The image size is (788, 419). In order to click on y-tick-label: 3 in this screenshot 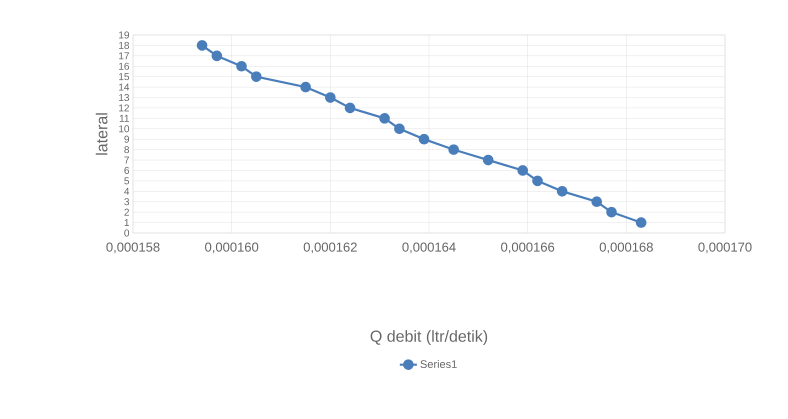, I will do `click(127, 202)`.